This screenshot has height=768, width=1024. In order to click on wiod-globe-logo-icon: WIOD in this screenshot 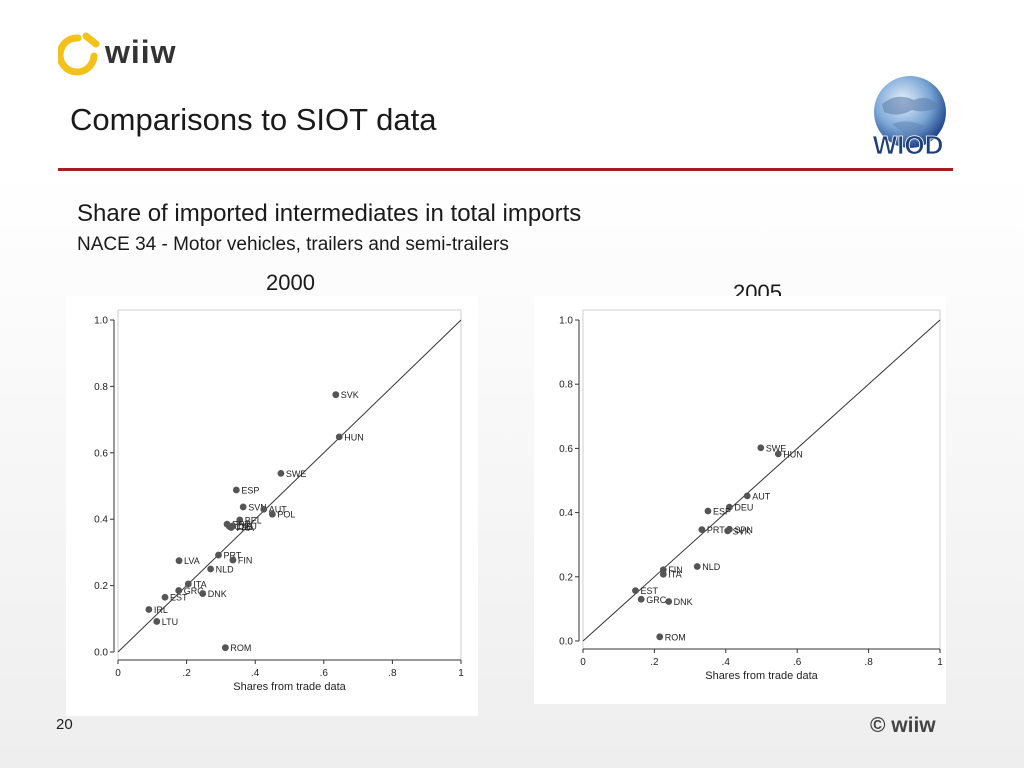, I will do `click(909, 118)`.